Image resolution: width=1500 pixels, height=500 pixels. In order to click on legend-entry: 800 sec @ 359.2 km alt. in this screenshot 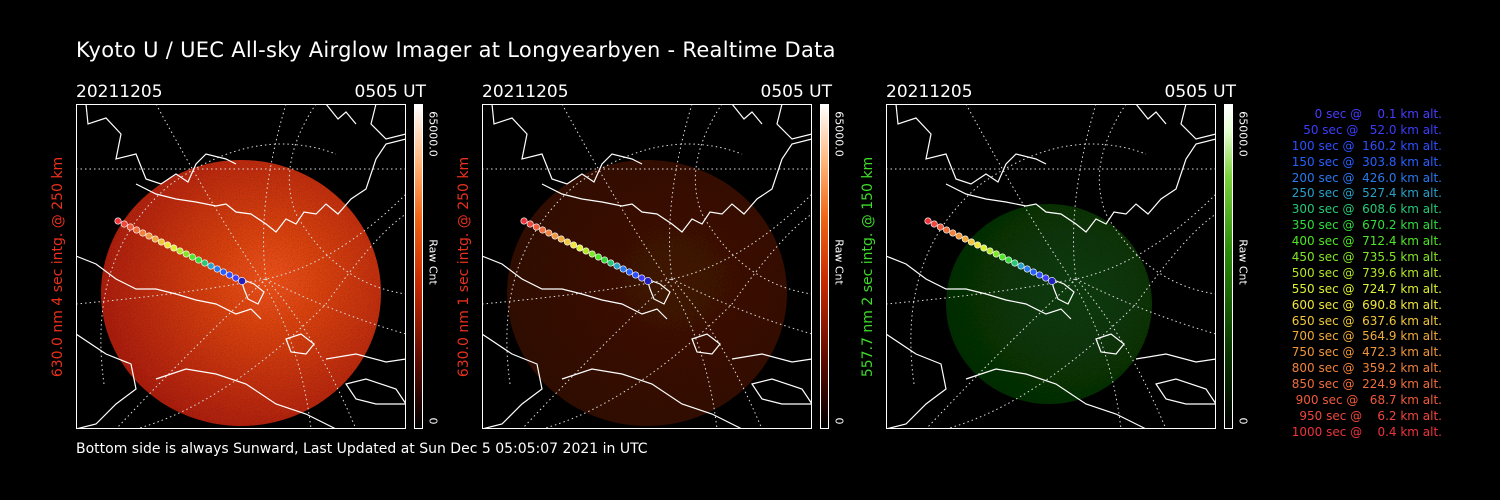, I will do `click(1364, 368)`.